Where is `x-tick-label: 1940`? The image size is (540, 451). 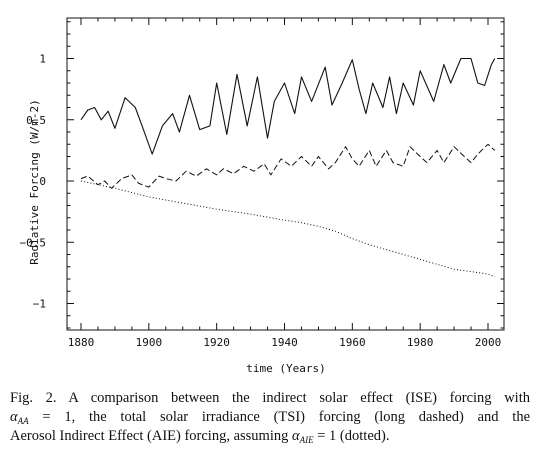 x-tick-label: 1940 is located at coordinates (284, 342).